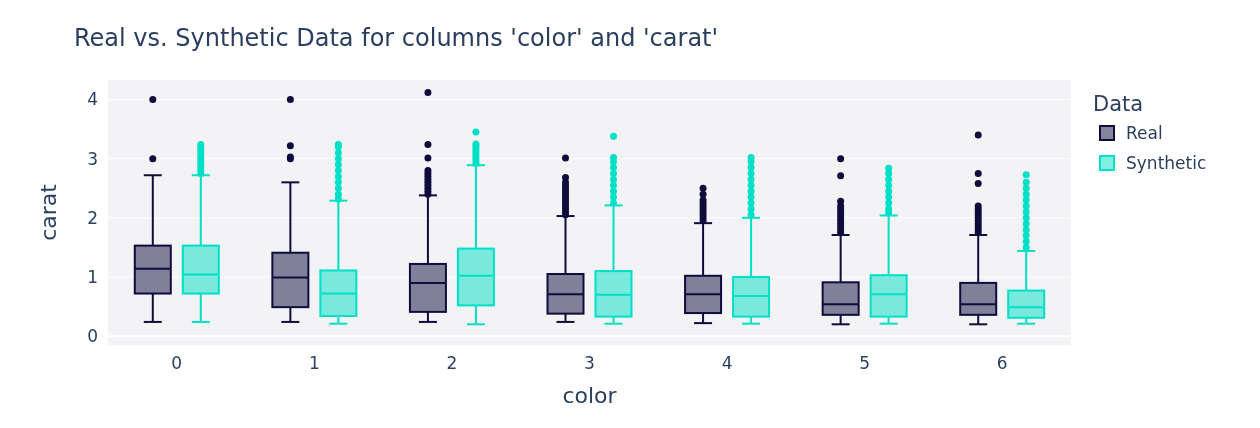  What do you see at coordinates (590, 395) in the screenshot?
I see `x-axis-title: color` at bounding box center [590, 395].